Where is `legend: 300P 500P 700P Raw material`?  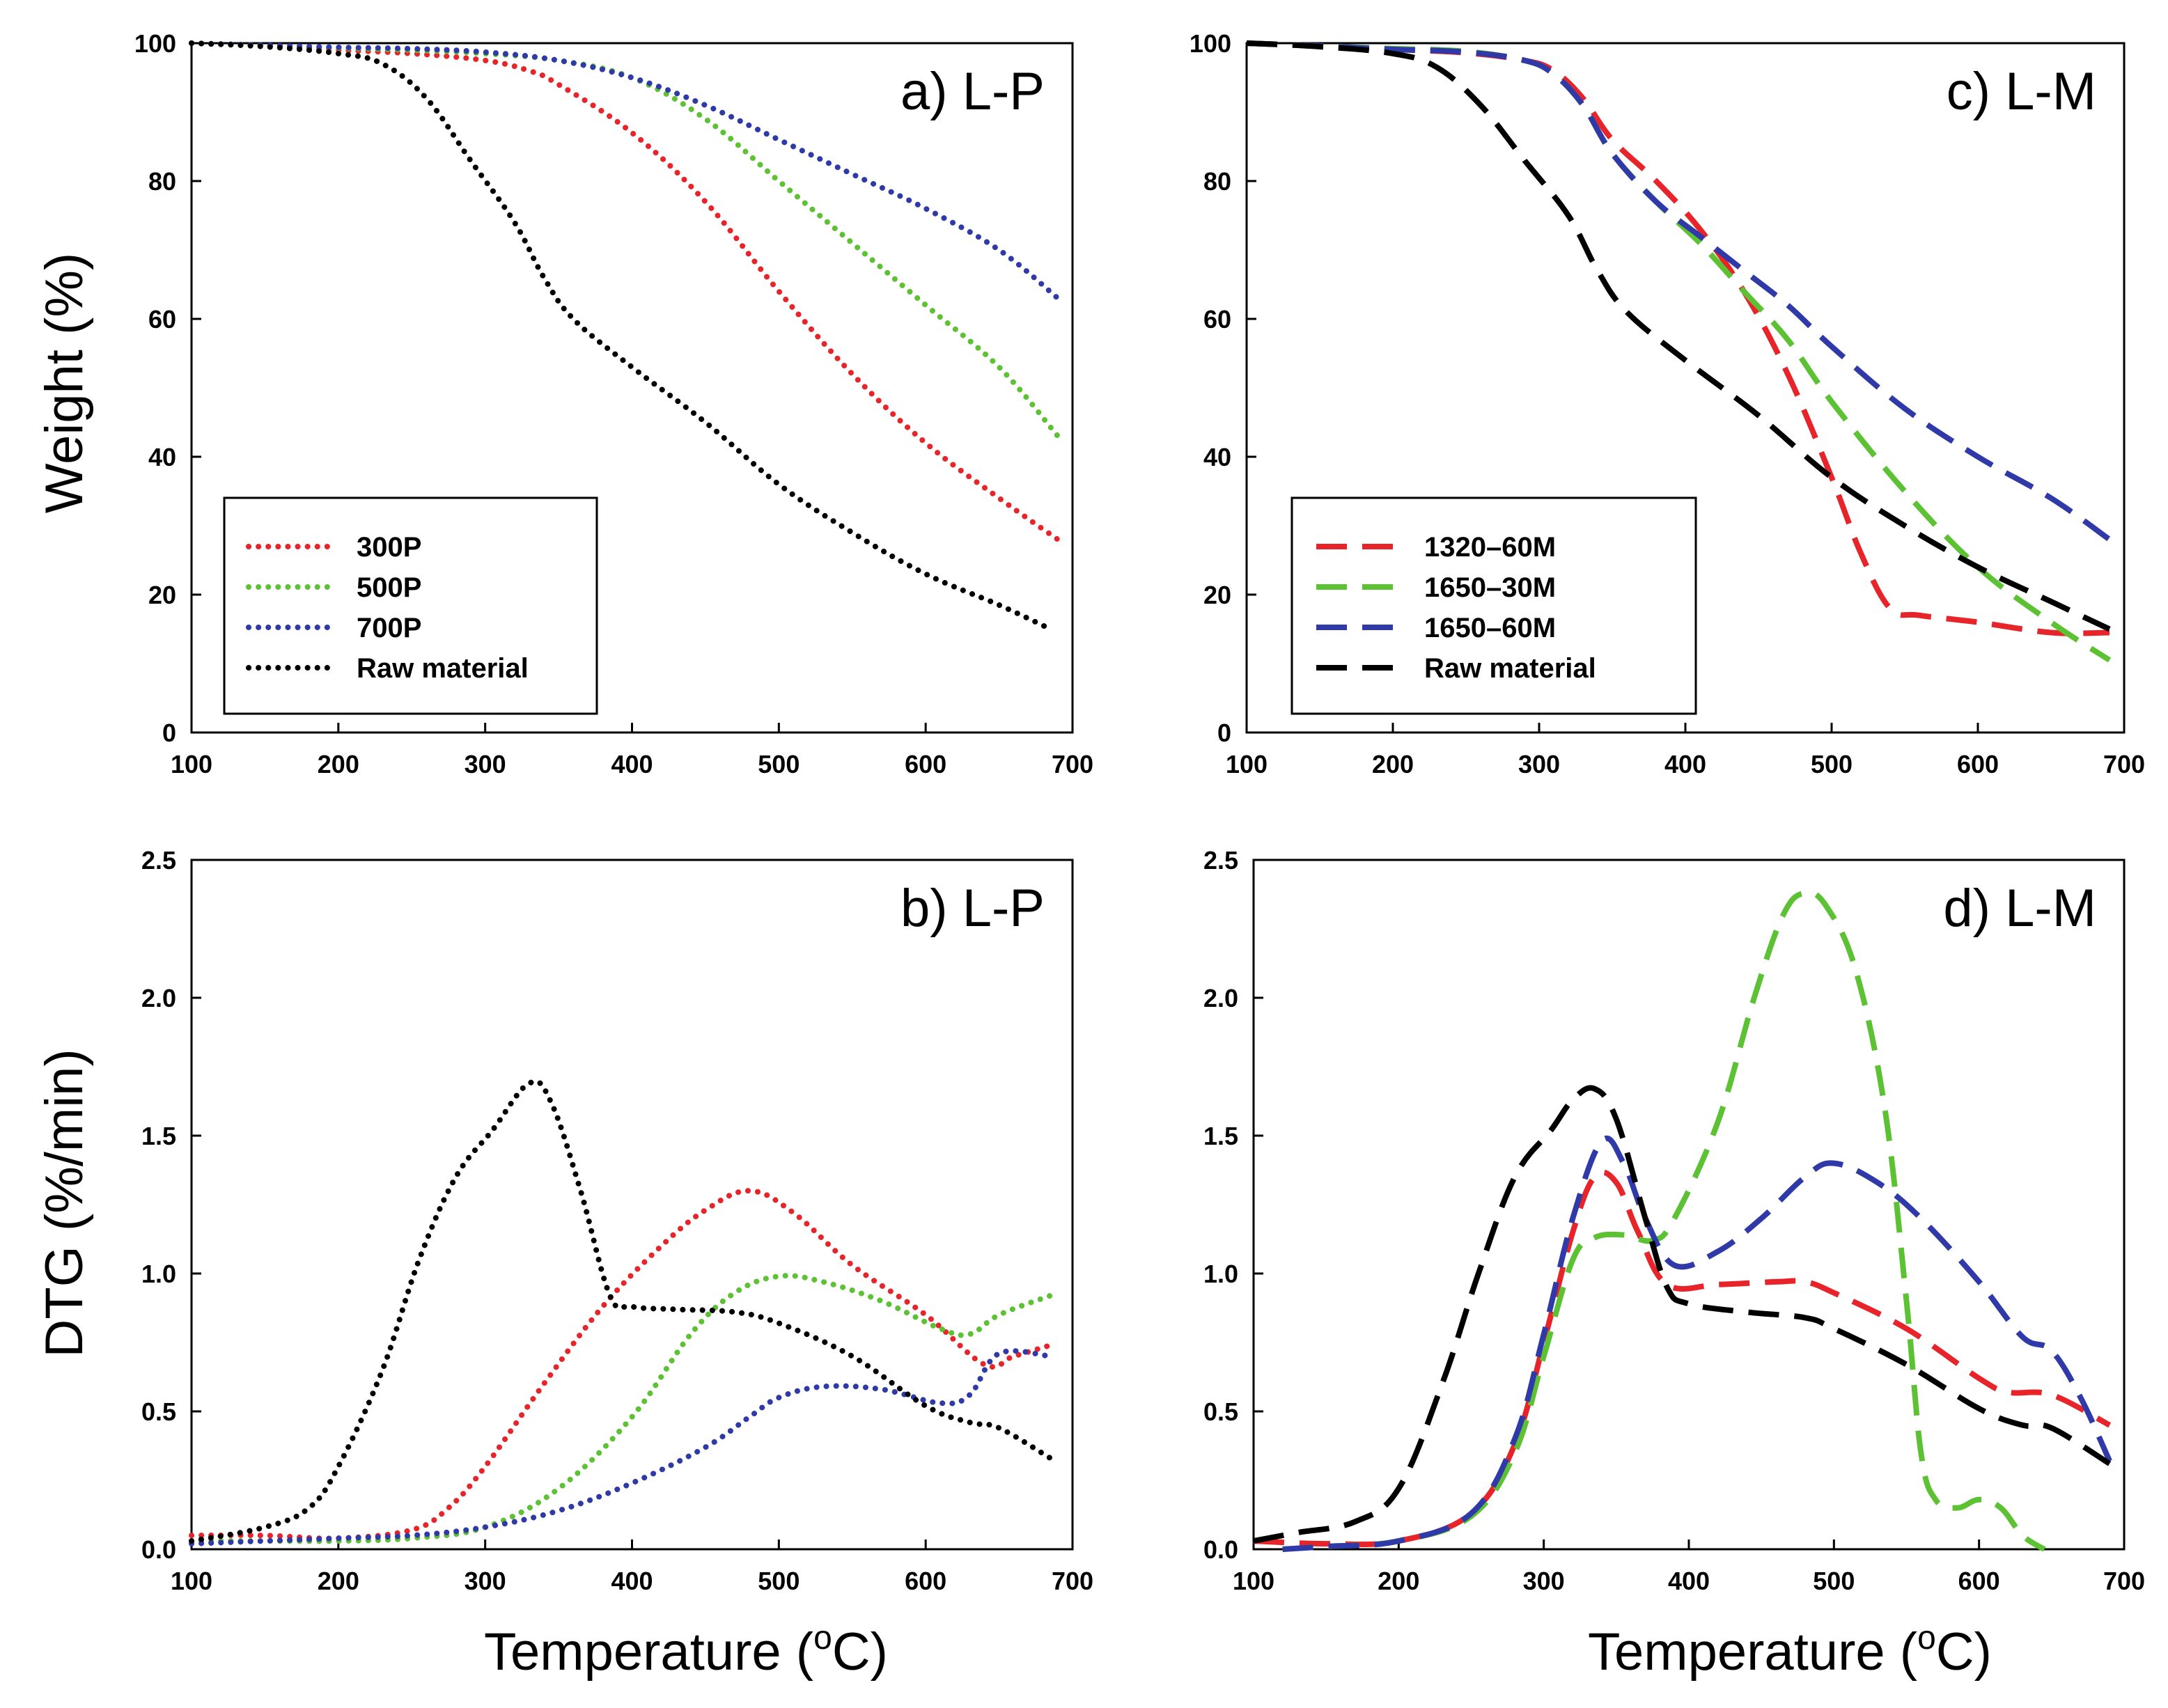 legend: 300P 500P 700P Raw material is located at coordinates (410, 606).